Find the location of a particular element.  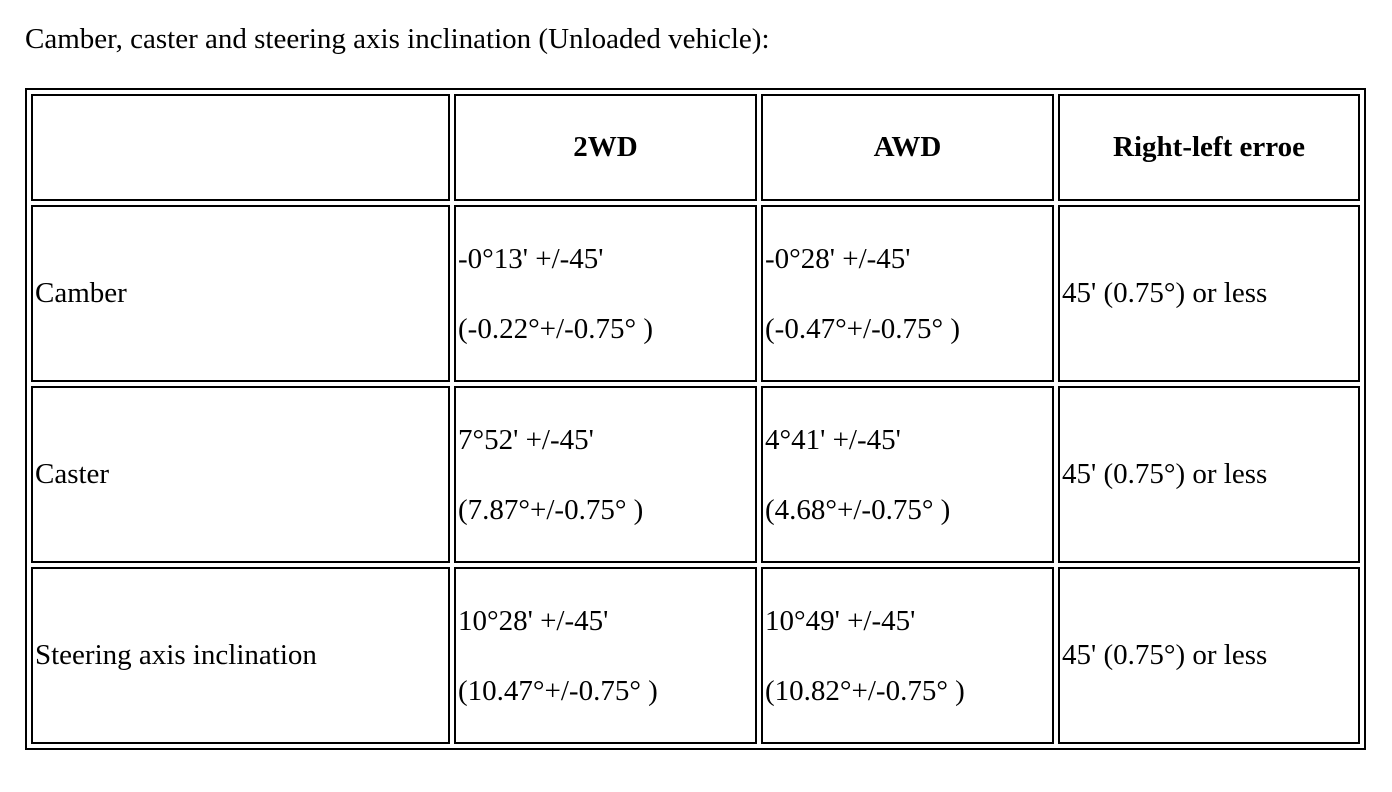

value-line: 4°41' +/-45' is located at coordinates (833, 439).